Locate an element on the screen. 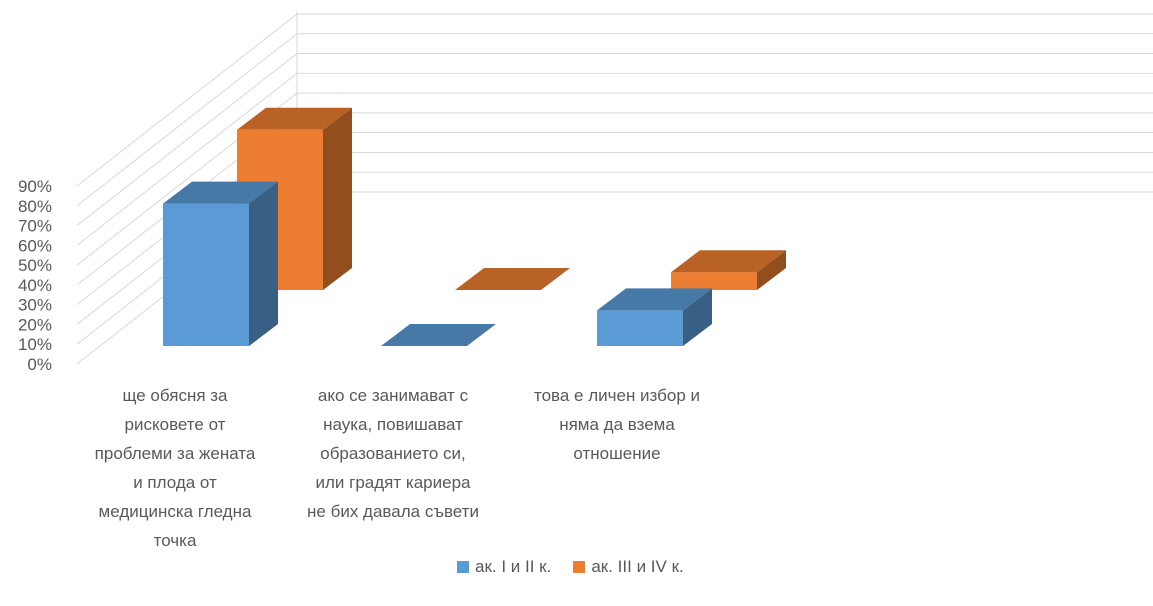 The height and width of the screenshot is (606, 1153). x-category-label-line: наука, повишават is located at coordinates (393, 424).